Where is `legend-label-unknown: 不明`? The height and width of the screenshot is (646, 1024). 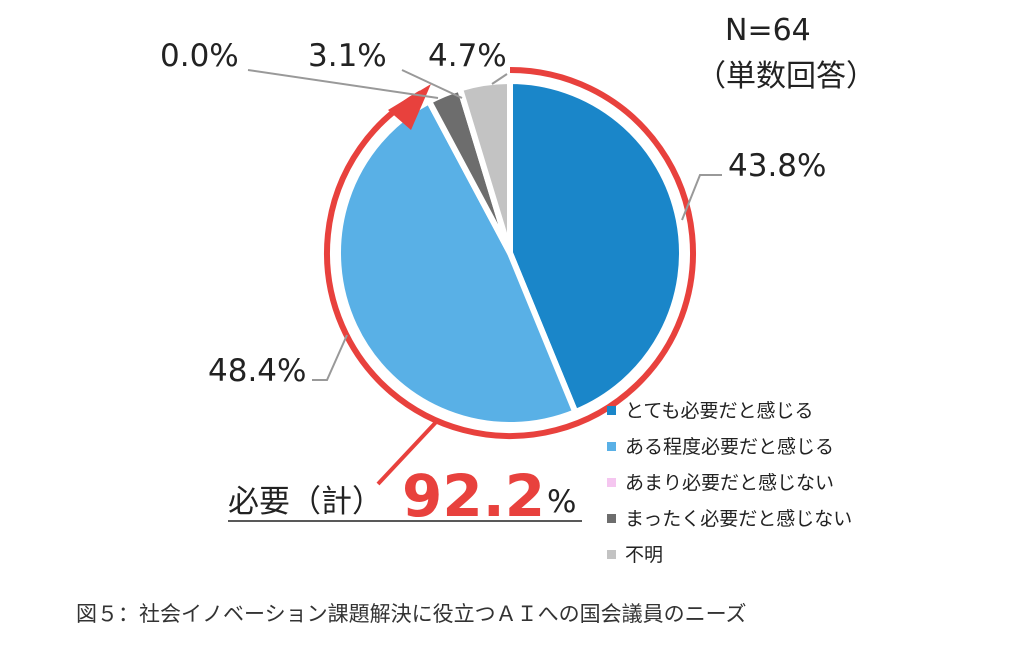 legend-label-unknown: 不明 is located at coordinates (644, 555).